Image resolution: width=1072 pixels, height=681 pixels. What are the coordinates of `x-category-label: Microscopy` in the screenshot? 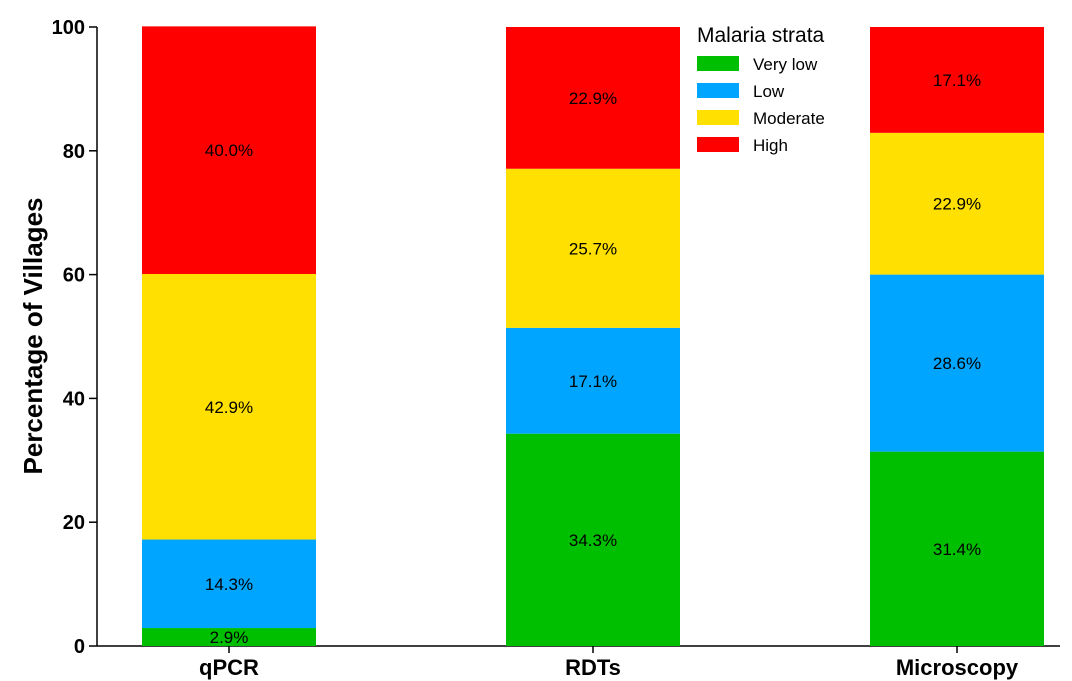 It's located at (957, 667).